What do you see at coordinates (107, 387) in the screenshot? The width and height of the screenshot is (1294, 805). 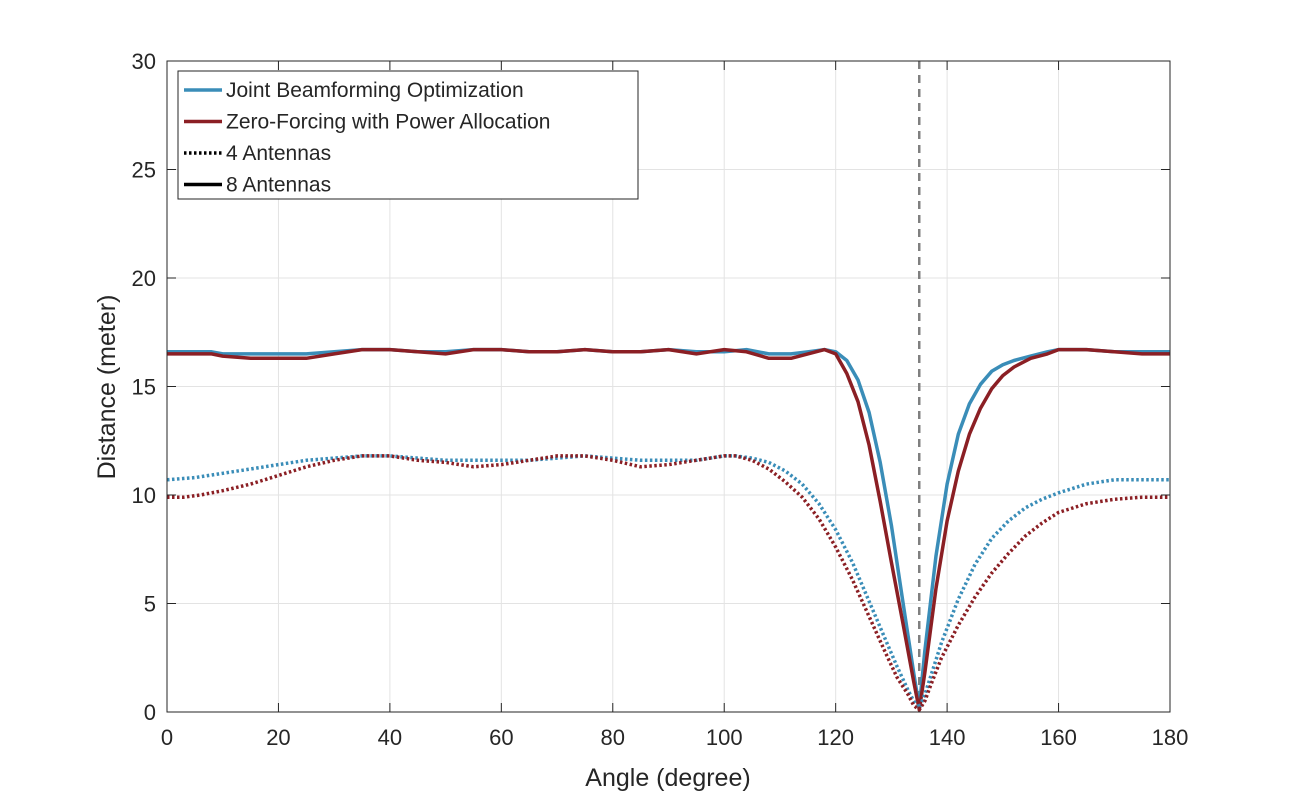 I see `y-axis-label: Distance (meter)` at bounding box center [107, 387].